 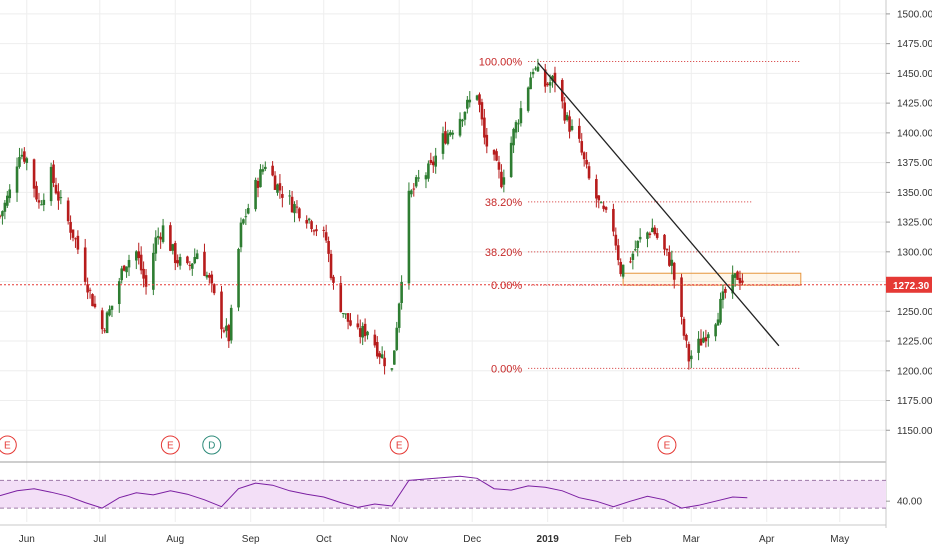 I want to click on time-tick-label: Aug, so click(x=175, y=539).